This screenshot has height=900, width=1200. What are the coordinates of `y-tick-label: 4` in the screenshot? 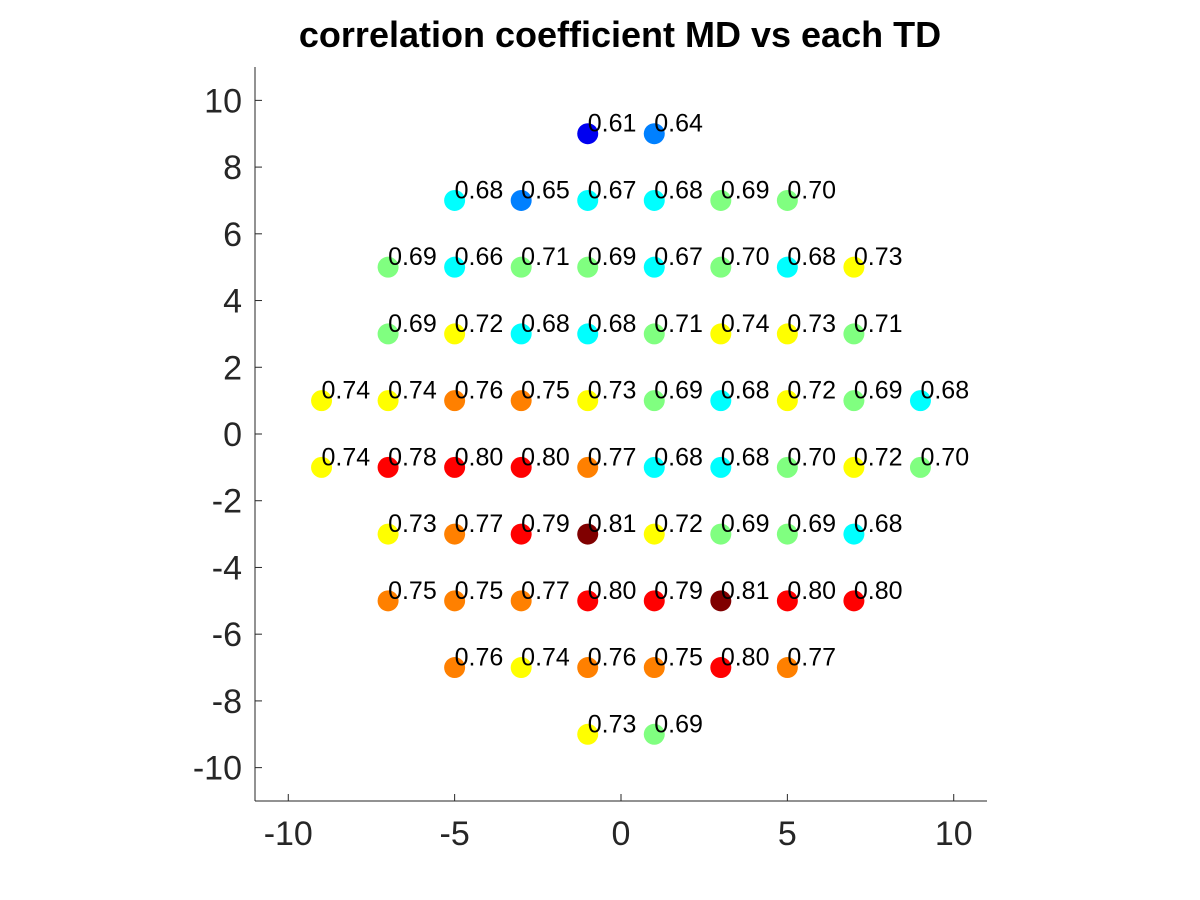 It's located at (232, 302).